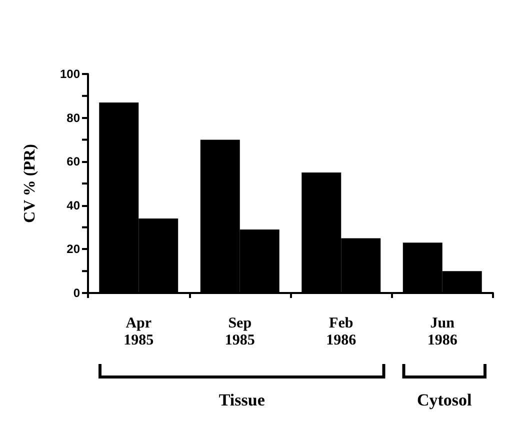 The height and width of the screenshot is (439, 505). I want to click on y-tick-label: 60, so click(73, 161).